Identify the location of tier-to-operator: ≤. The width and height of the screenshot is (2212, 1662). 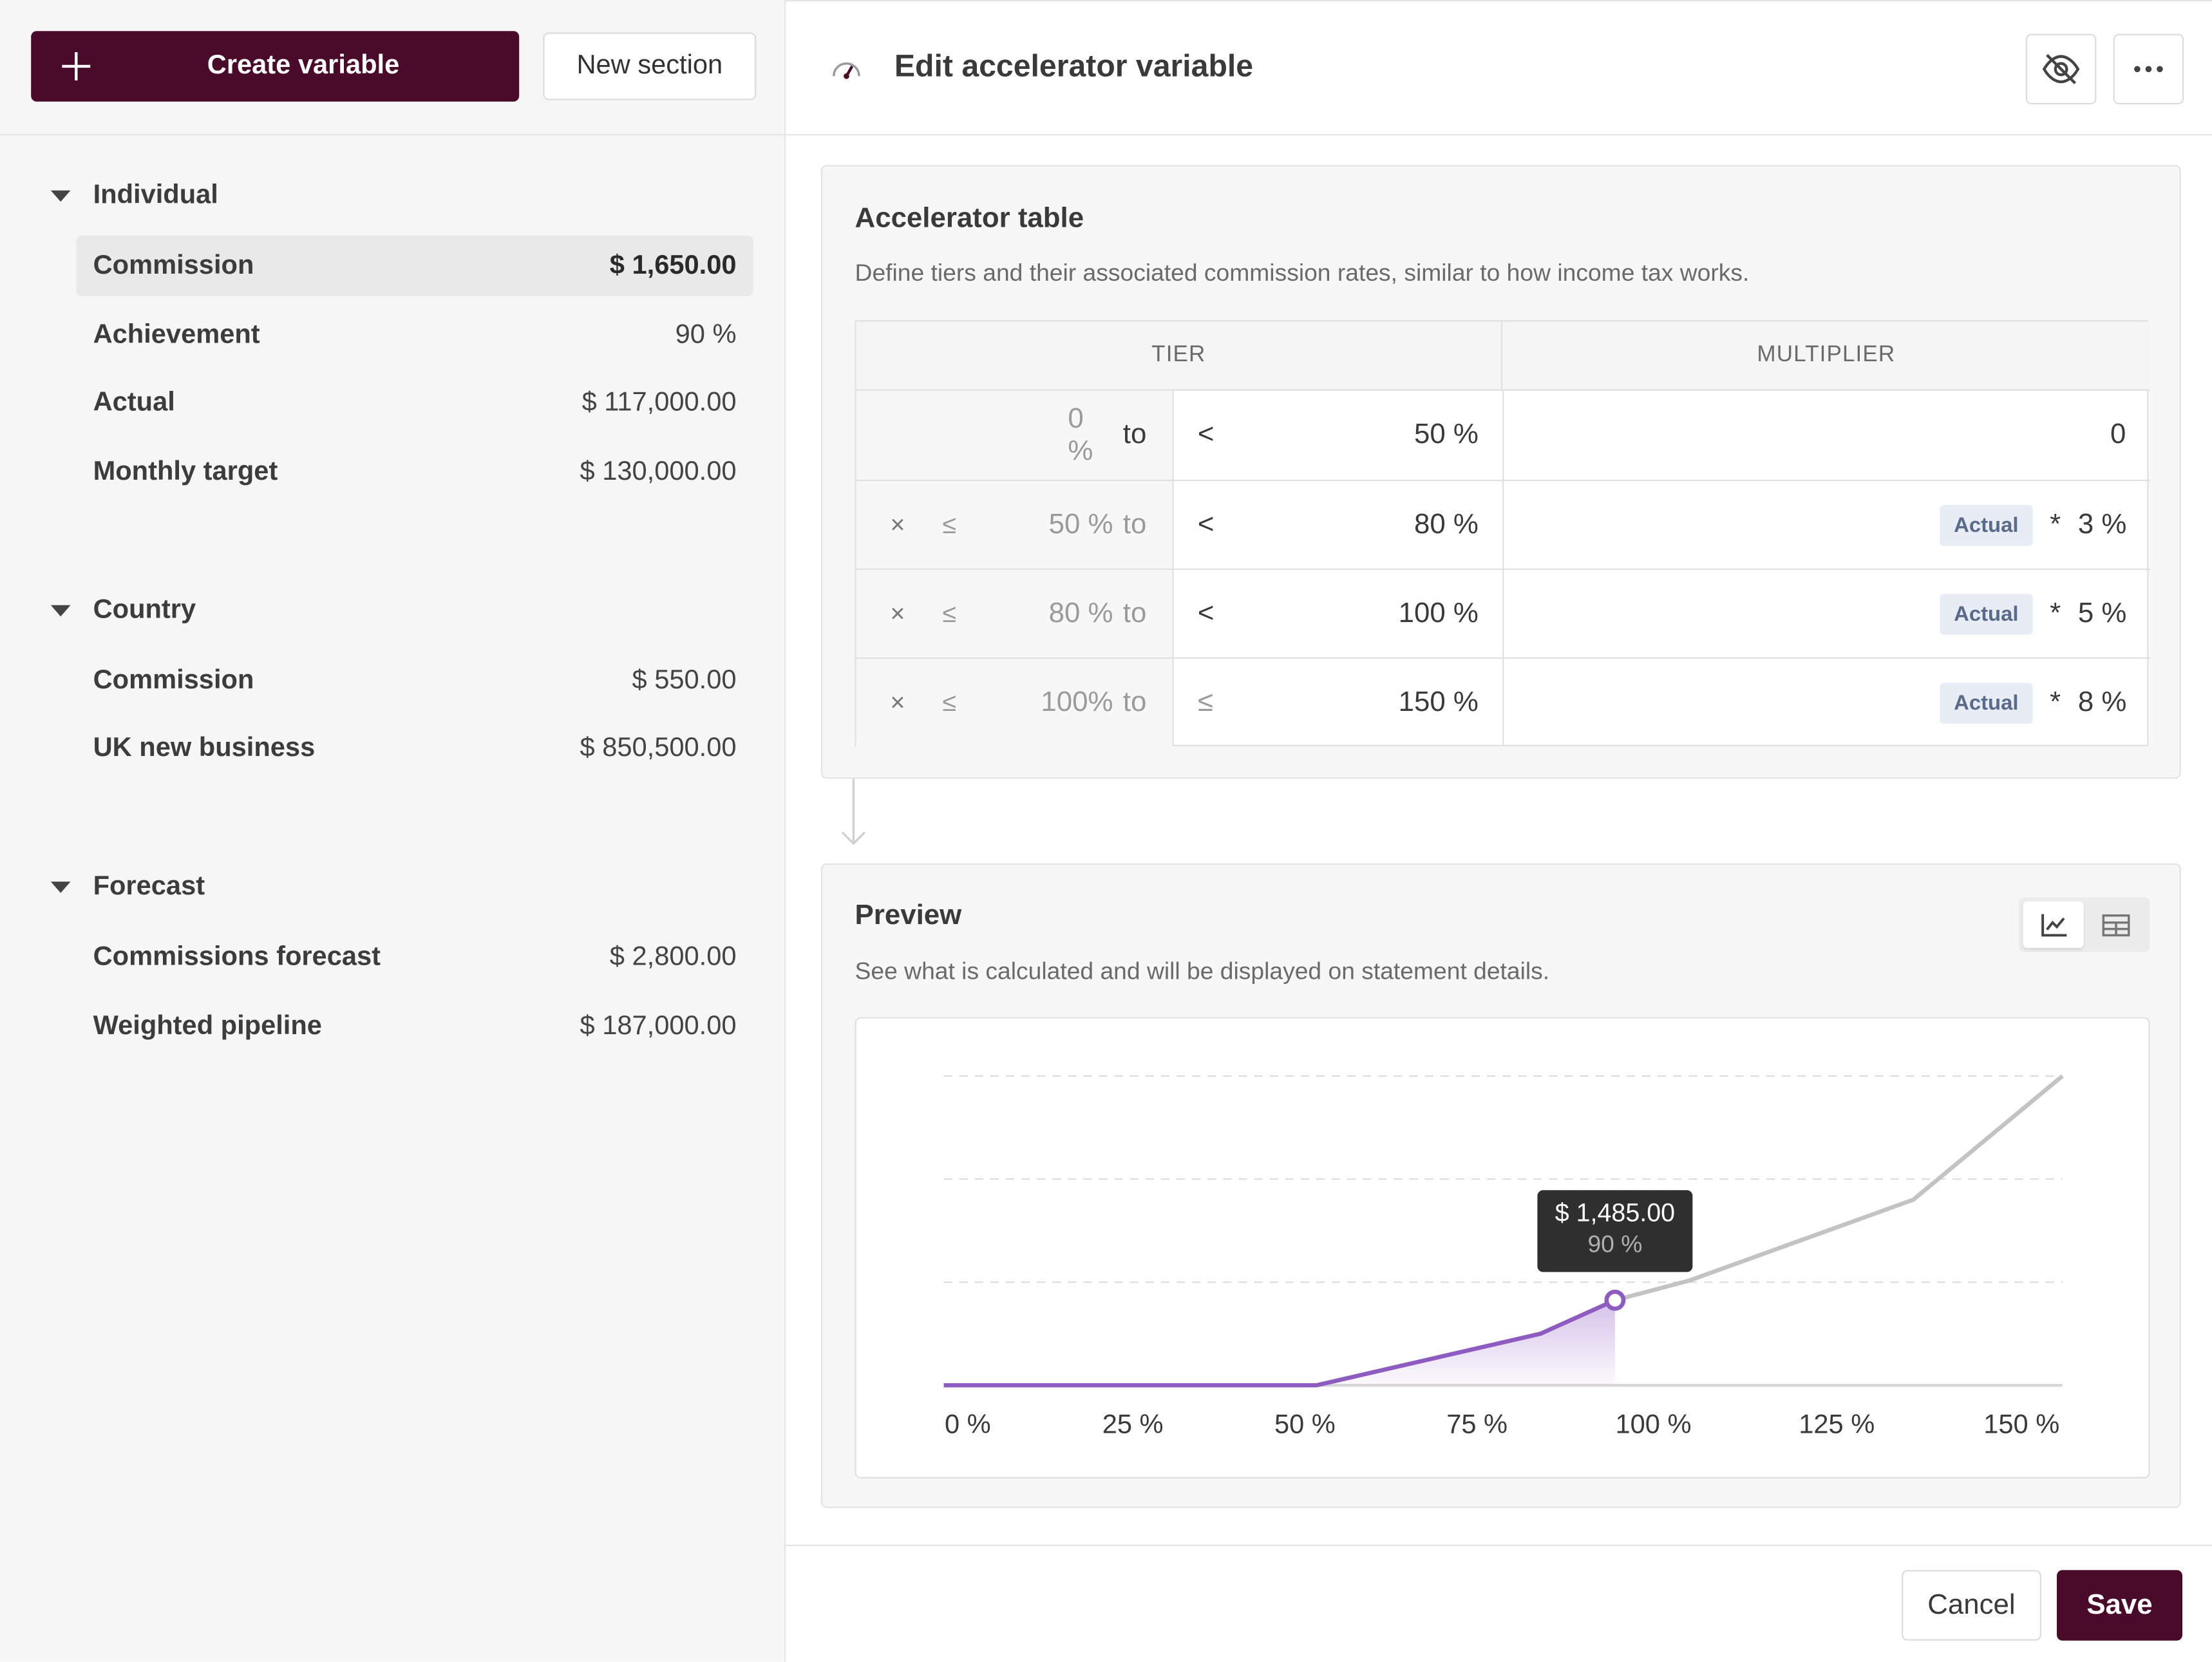
(1205, 701).